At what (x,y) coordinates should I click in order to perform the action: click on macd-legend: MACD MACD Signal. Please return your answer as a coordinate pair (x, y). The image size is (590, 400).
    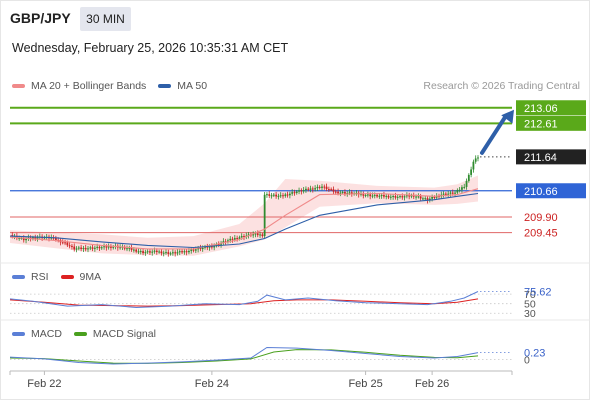
    Looking at the image, I should click on (90, 334).